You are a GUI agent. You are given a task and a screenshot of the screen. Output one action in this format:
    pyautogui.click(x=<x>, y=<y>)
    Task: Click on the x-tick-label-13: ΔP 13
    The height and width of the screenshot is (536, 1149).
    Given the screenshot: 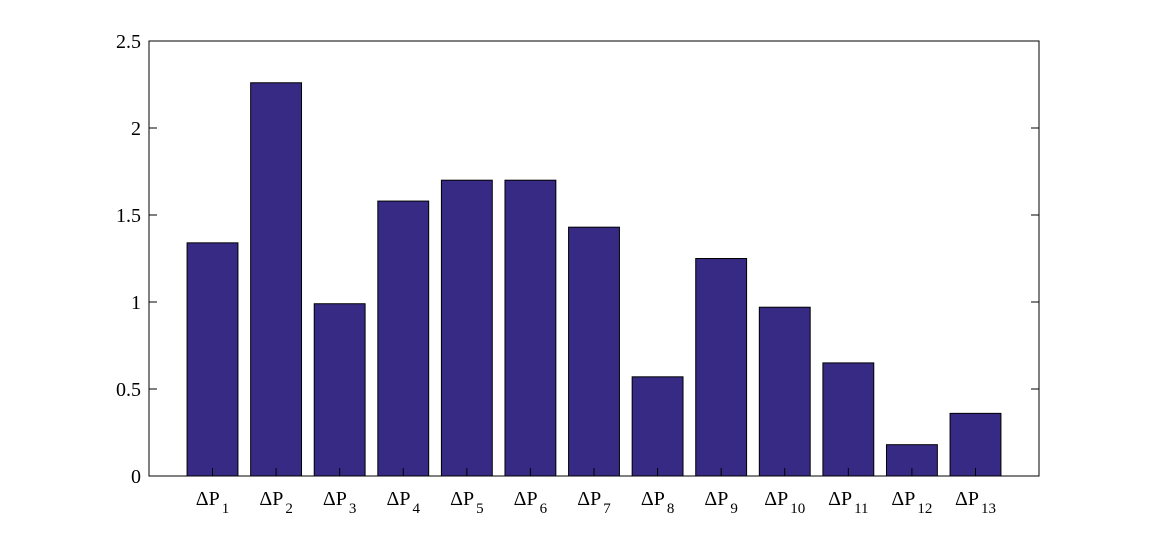 What is the action you would take?
    pyautogui.click(x=975, y=502)
    